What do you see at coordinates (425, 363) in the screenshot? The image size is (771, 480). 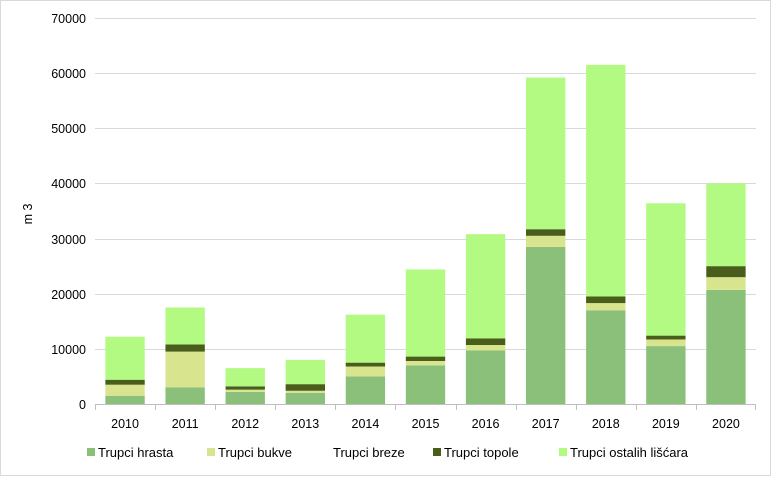 I see `bar-segment-trupci-bukve-2015` at bounding box center [425, 363].